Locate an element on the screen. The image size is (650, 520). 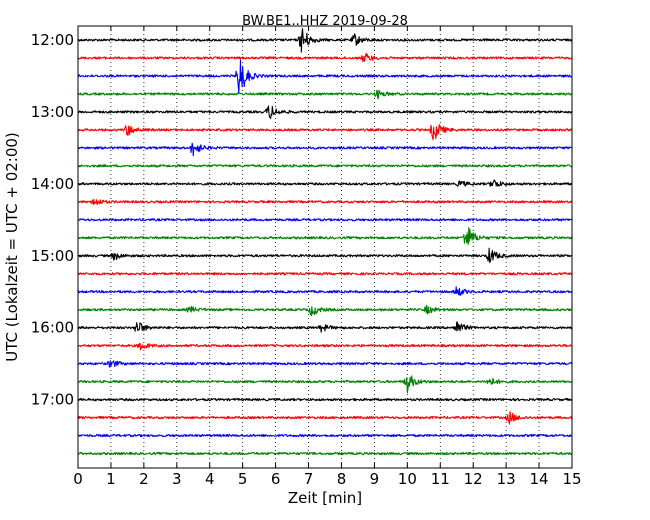
x-tick-label: 2 is located at coordinates (144, 479).